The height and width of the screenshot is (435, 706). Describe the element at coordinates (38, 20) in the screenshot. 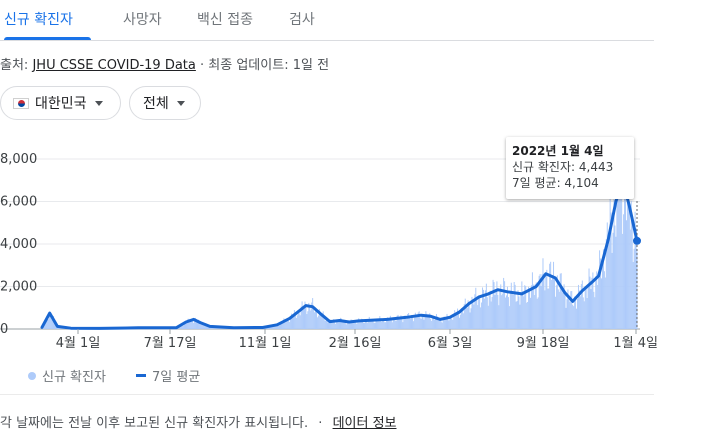

I see `tab-new-cases: 신규 확진자` at that location.